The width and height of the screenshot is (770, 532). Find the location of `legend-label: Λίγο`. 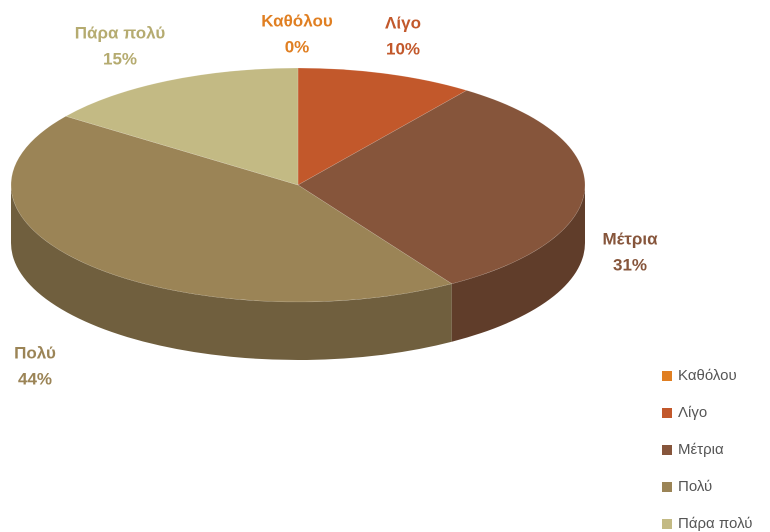

legend-label: Λίγο is located at coordinates (692, 412).